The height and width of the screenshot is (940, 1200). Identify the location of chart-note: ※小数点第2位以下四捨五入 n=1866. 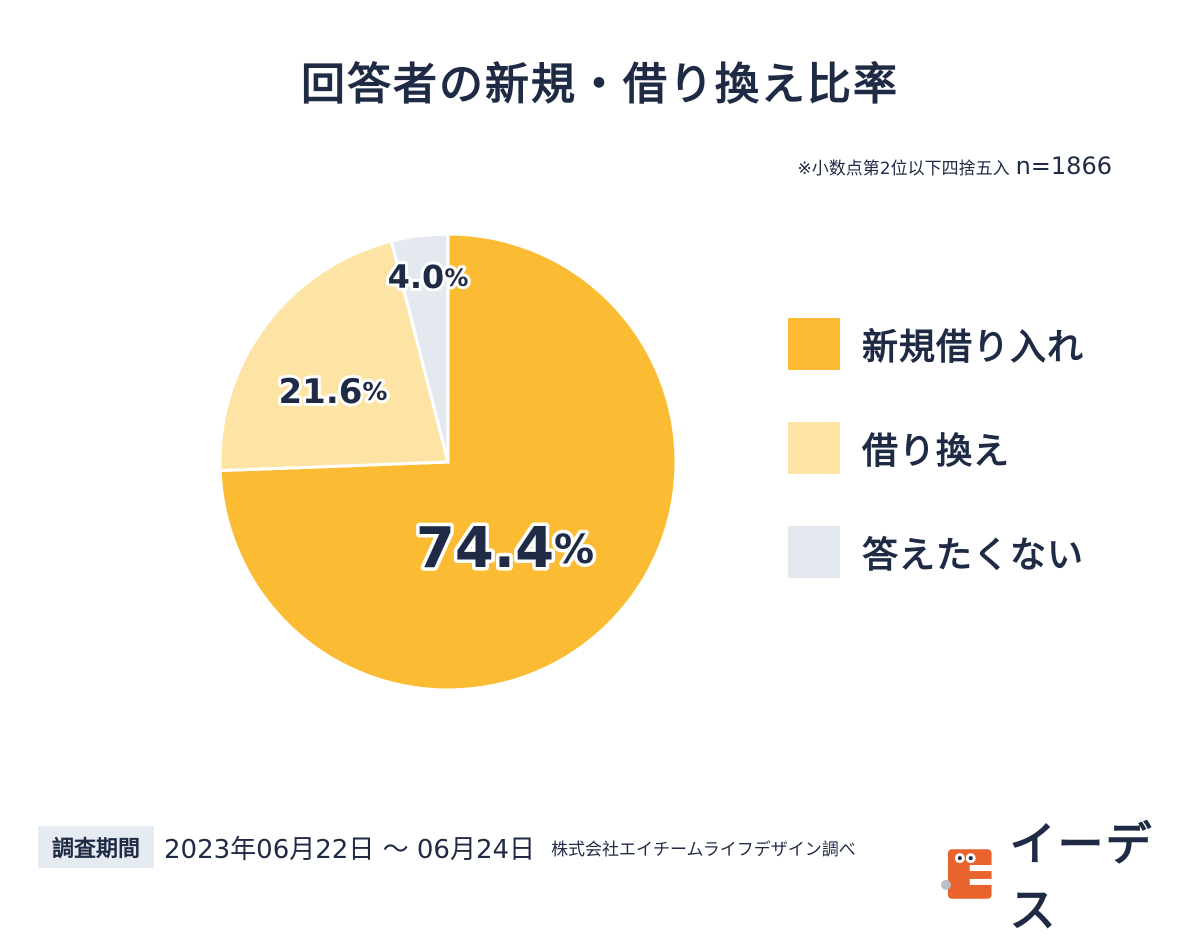
(955, 166).